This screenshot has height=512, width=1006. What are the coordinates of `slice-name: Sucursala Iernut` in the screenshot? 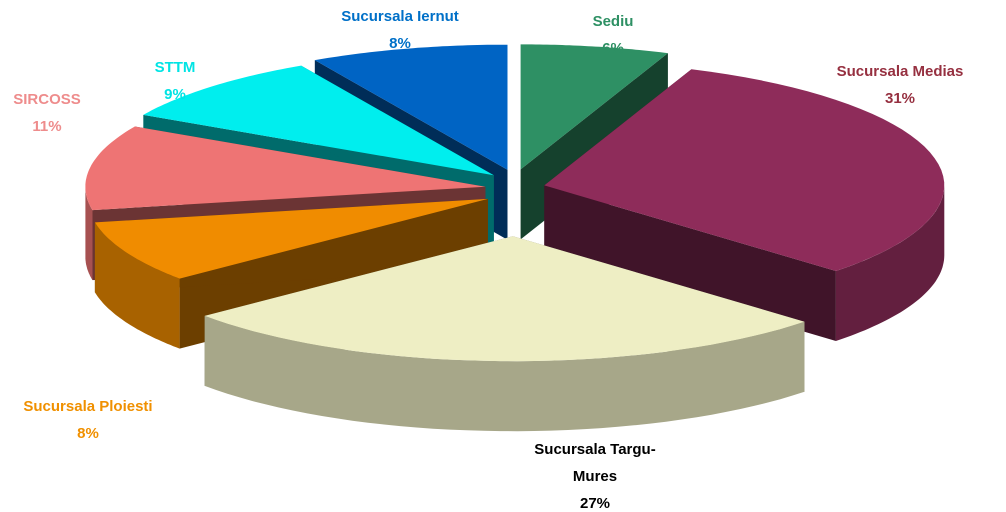 It's located at (400, 16).